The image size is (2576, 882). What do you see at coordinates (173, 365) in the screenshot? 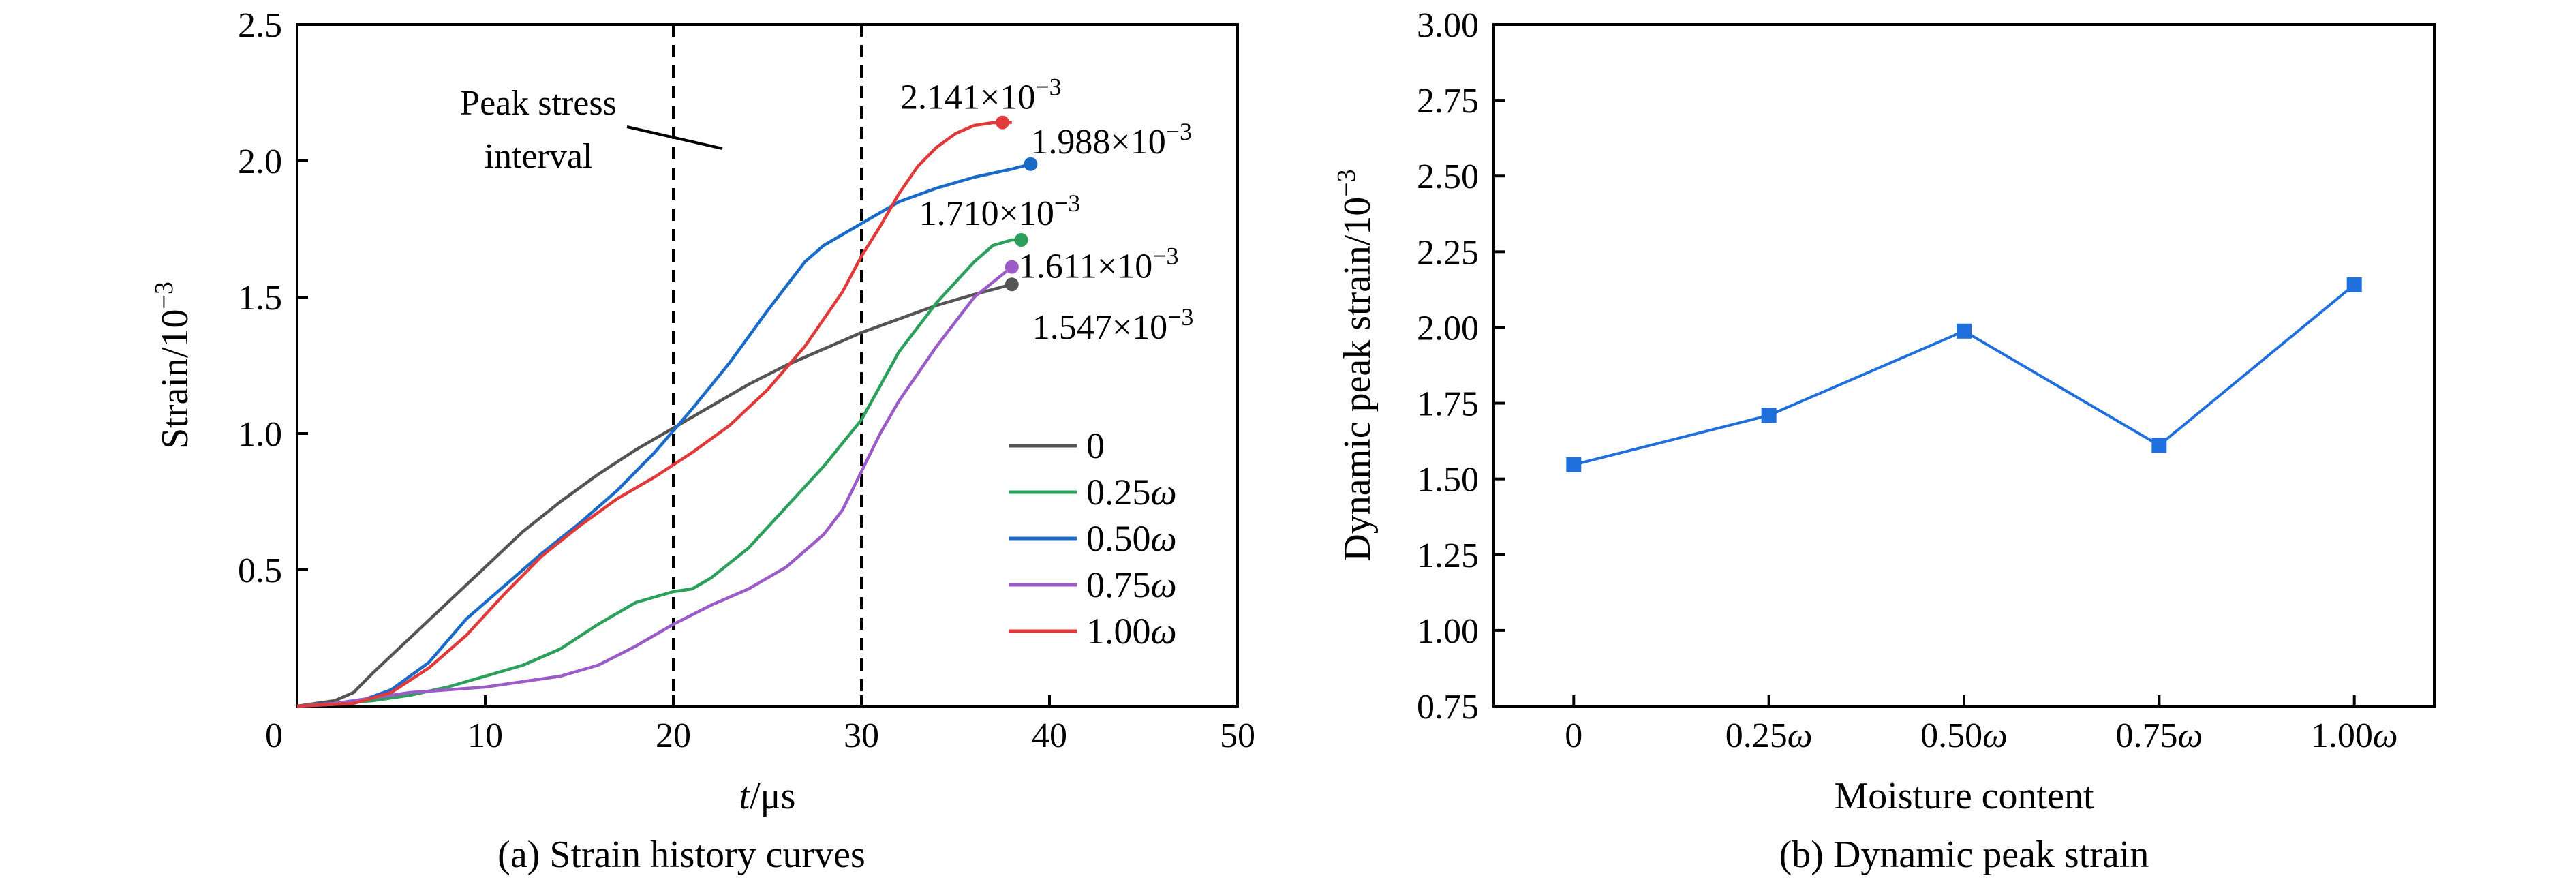
I see `a-y-axis-label: Strain/10−3` at bounding box center [173, 365].